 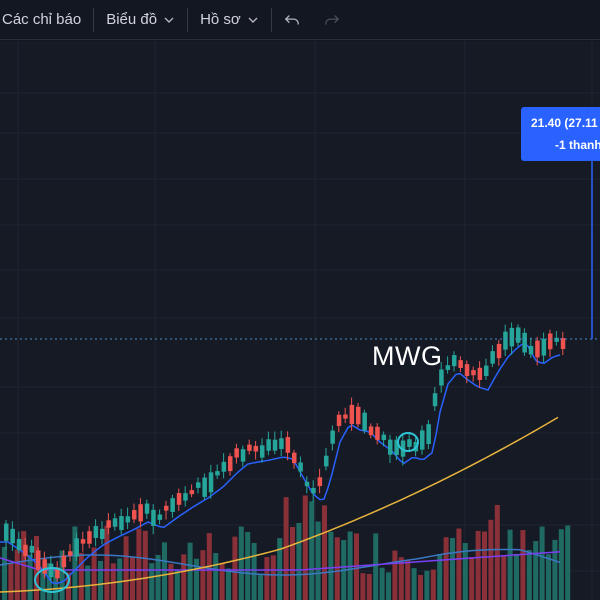 I want to click on undo-button, so click(x=292, y=20).